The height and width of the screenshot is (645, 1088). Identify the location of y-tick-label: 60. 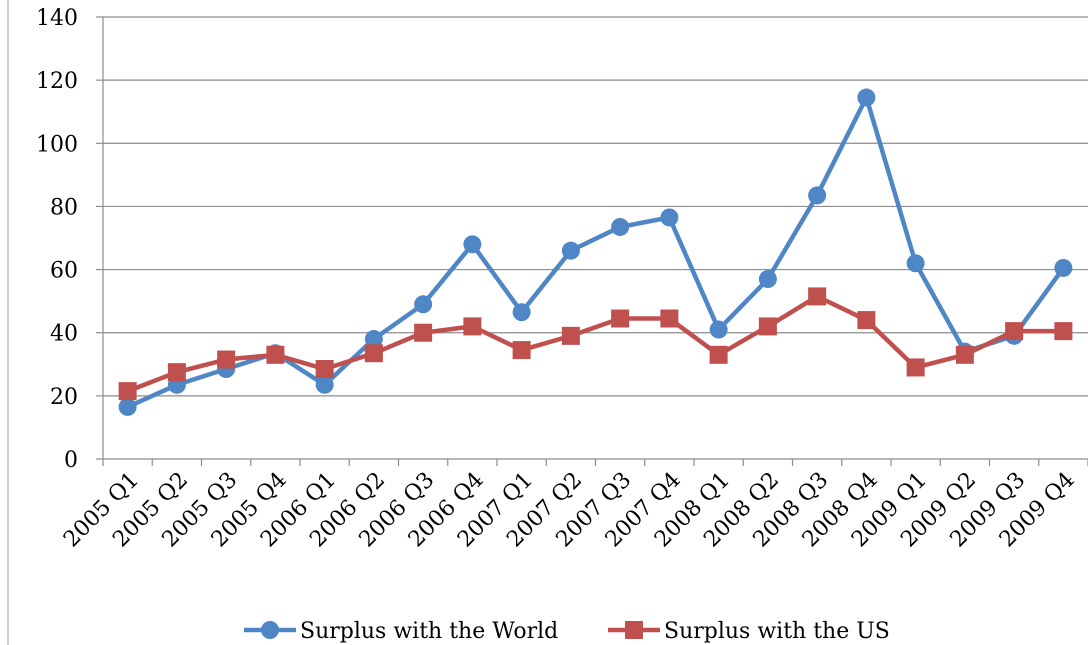
(64, 271).